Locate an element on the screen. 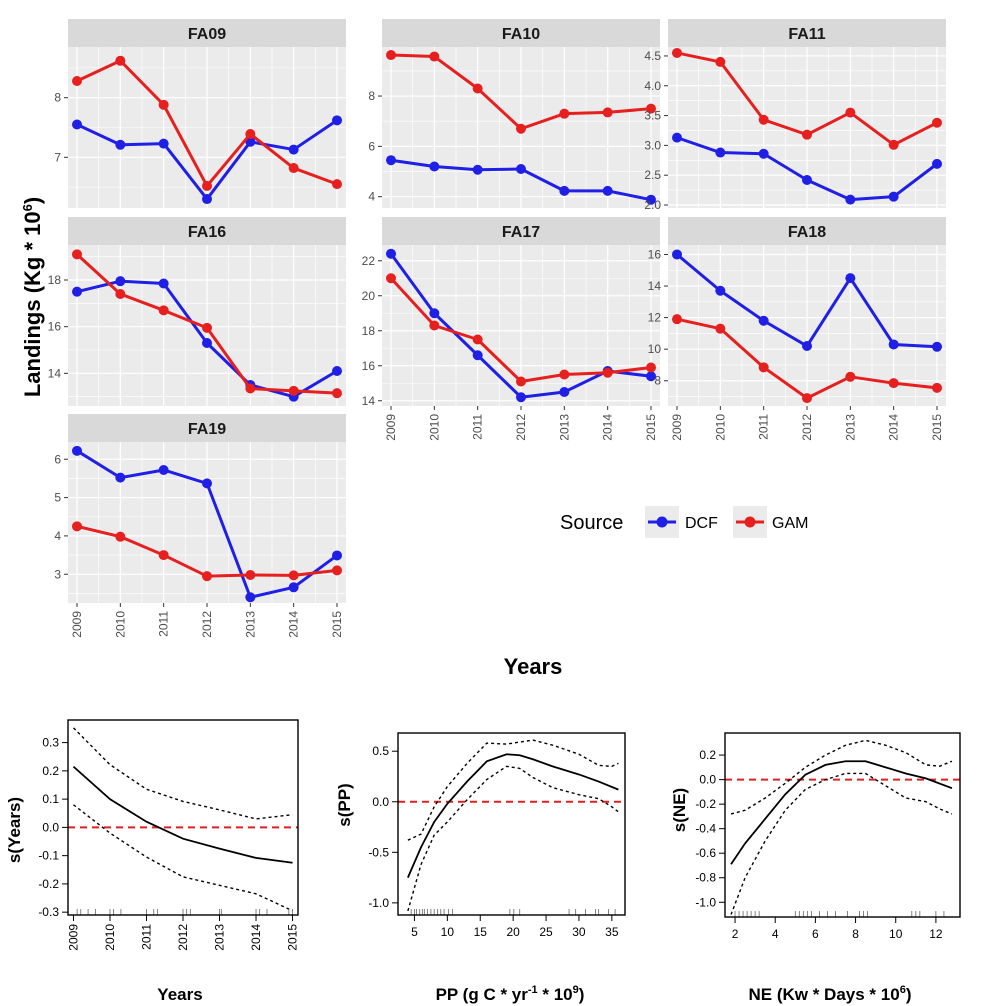  y-tick-label-fa19: 6 is located at coordinates (57, 459).